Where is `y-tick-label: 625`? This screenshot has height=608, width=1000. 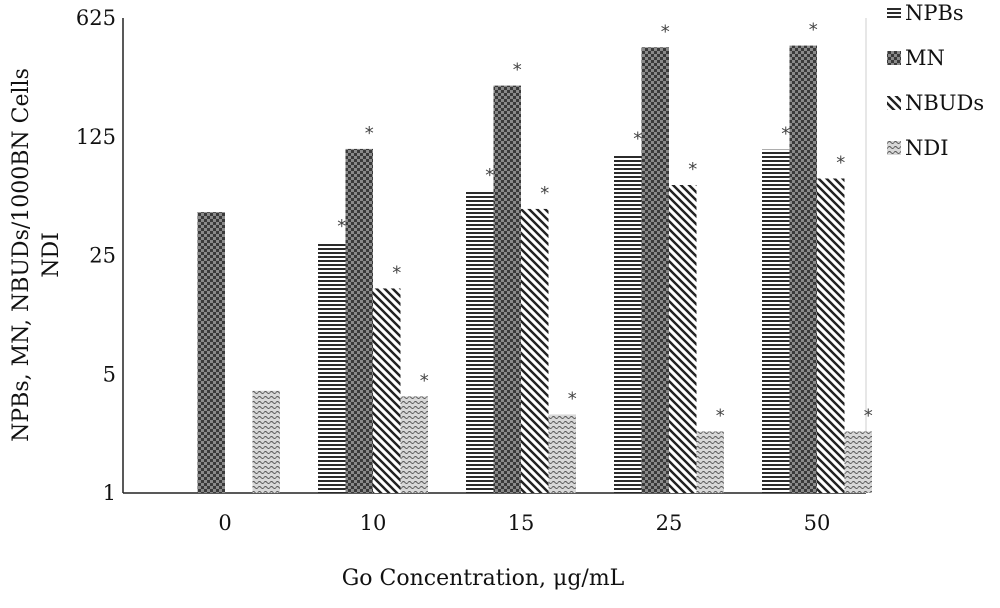 y-tick-label: 625 is located at coordinates (96, 18).